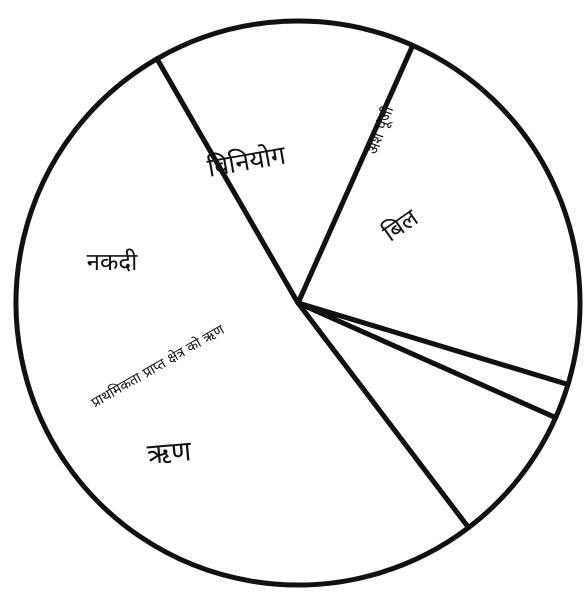  What do you see at coordinates (170, 452) in the screenshot?
I see `pie-label-4: ऋण` at bounding box center [170, 452].